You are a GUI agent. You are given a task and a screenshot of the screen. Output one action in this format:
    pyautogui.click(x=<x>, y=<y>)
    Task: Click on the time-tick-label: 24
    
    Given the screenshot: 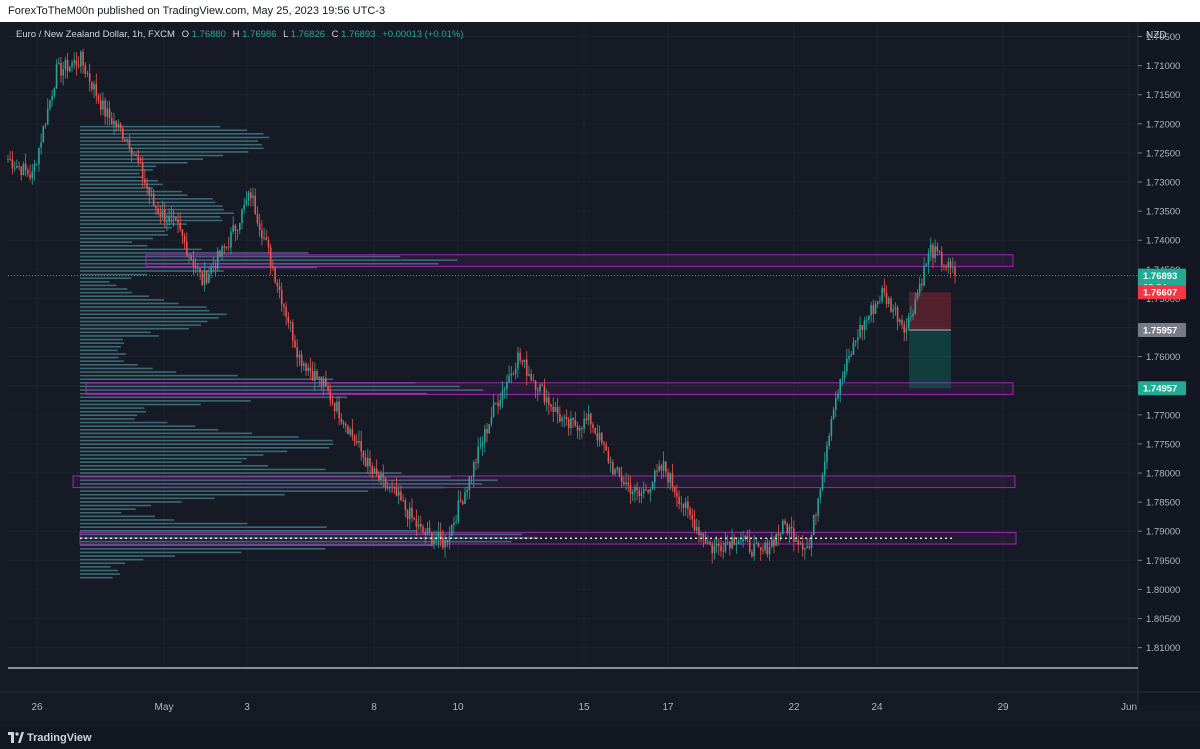 What is the action you would take?
    pyautogui.click(x=877, y=707)
    